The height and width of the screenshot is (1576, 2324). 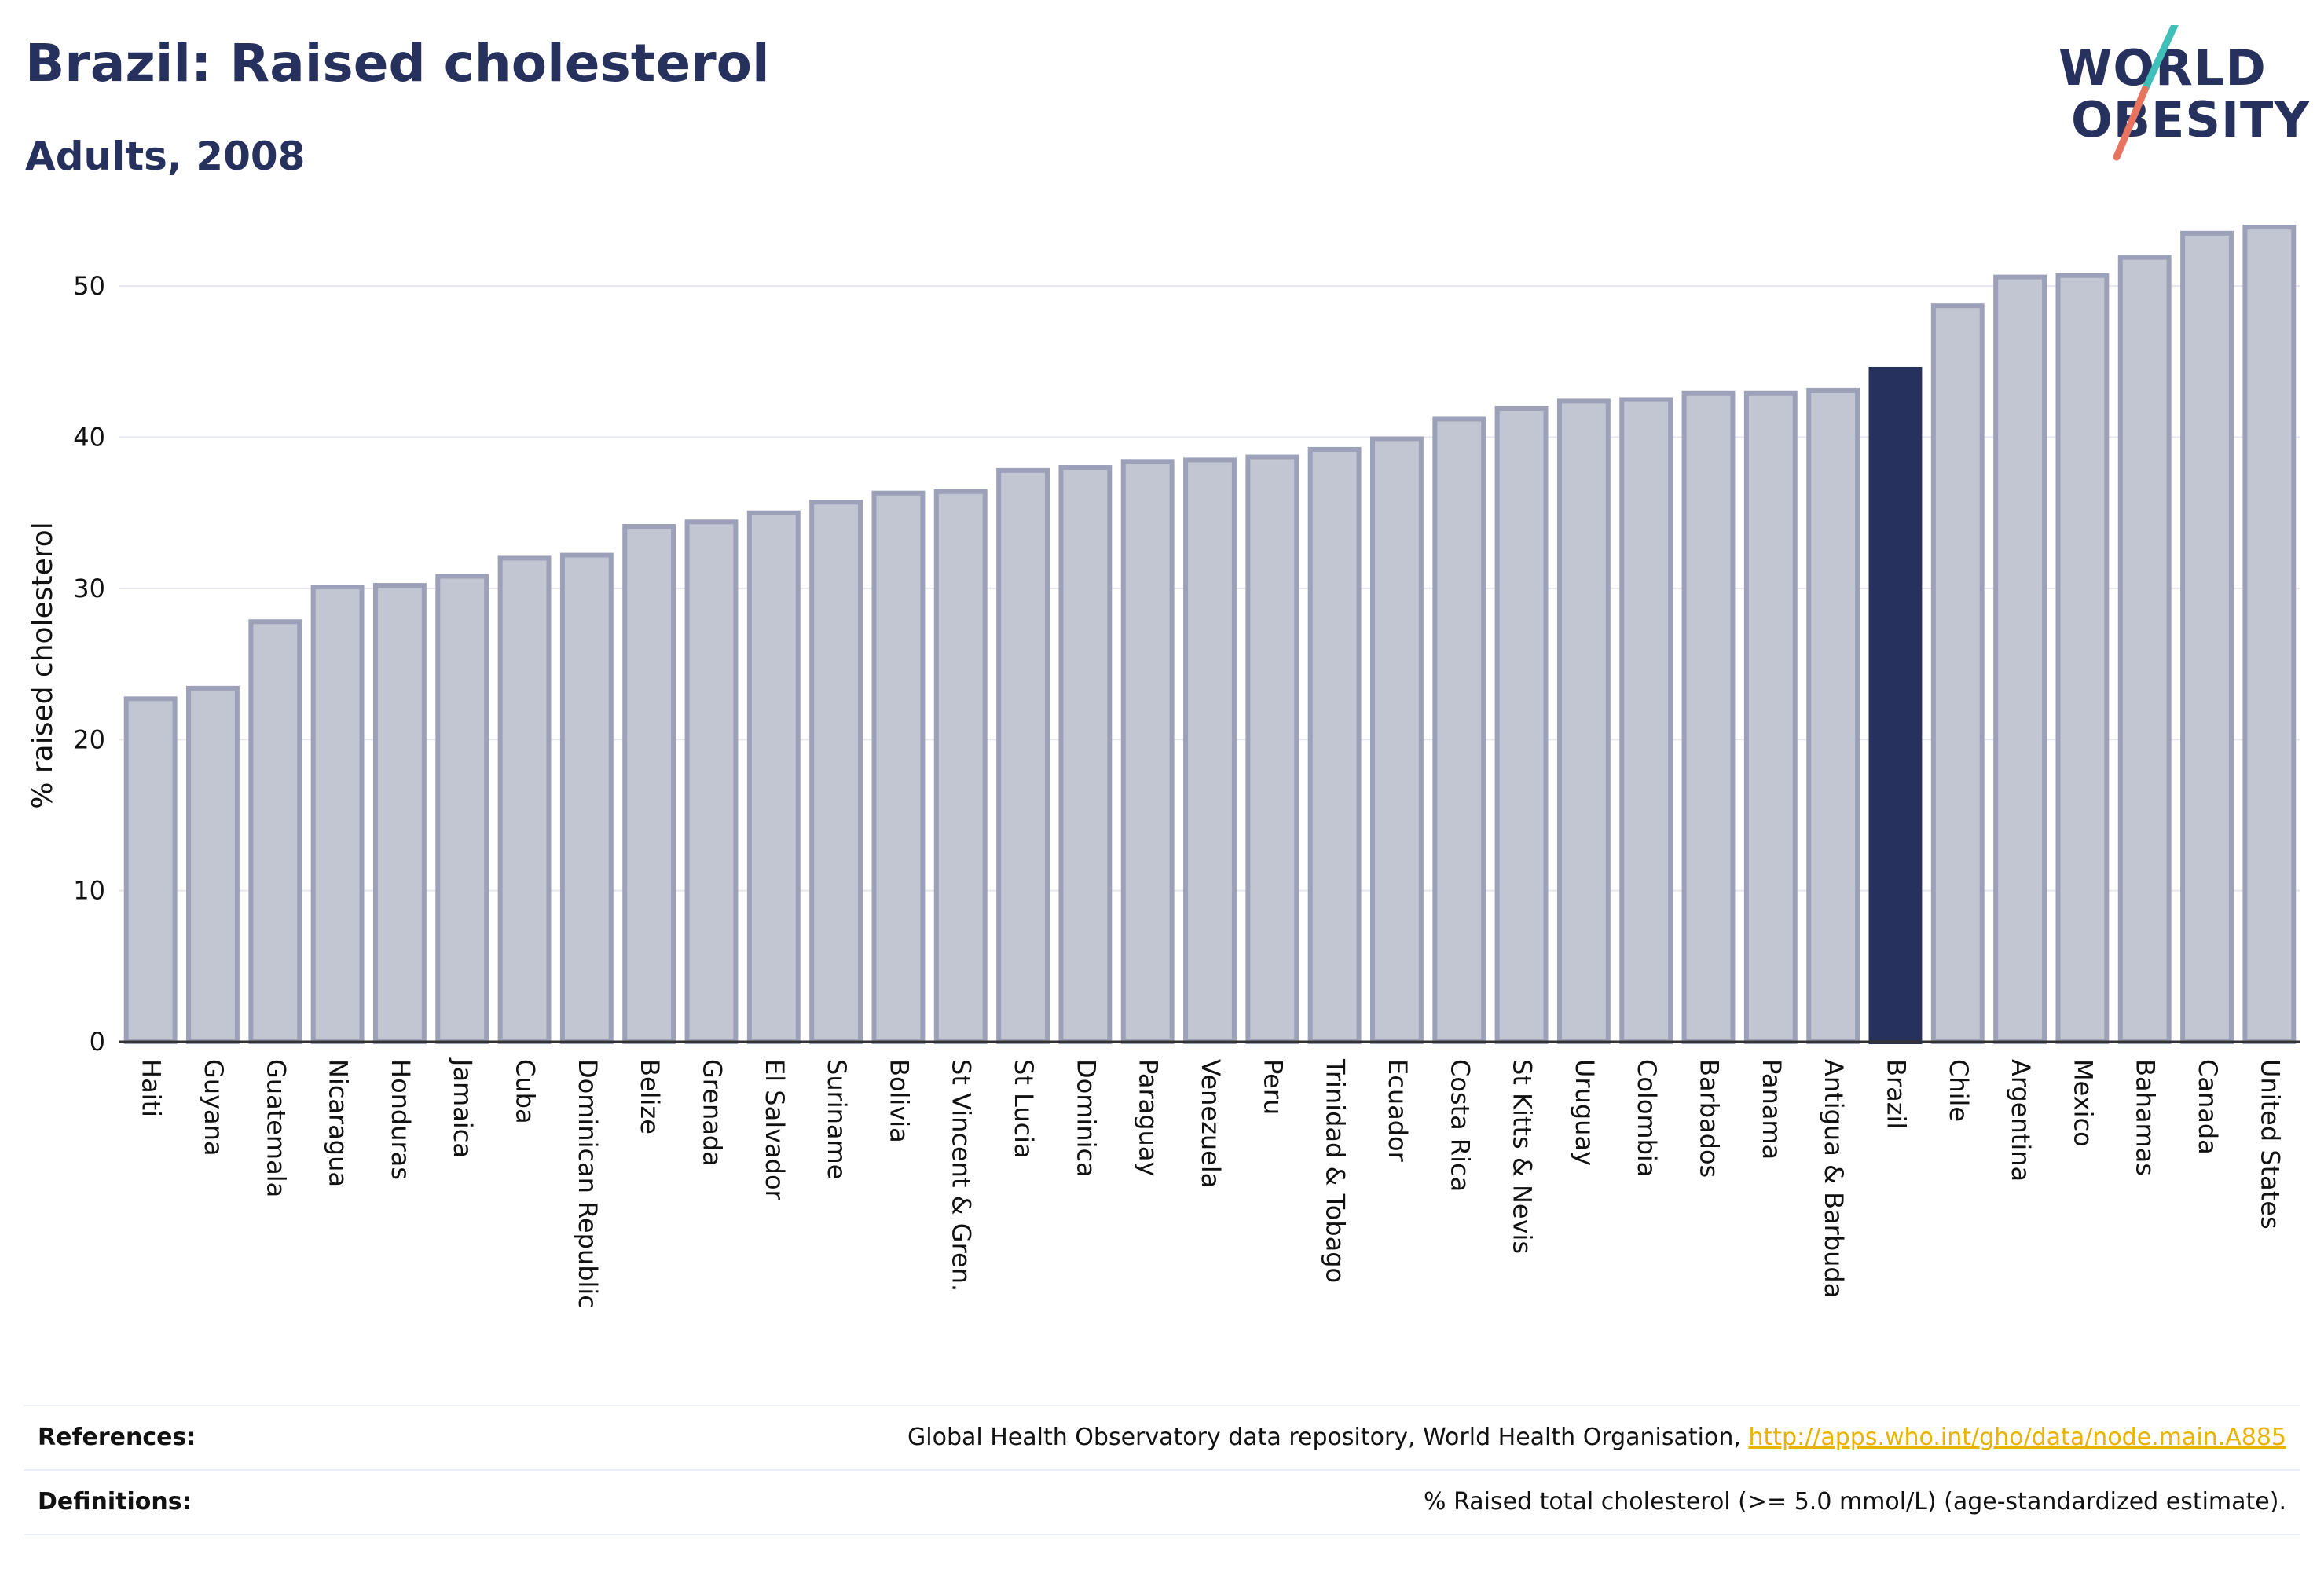 I want to click on x-tick-label: Peru, so click(x=1273, y=1087).